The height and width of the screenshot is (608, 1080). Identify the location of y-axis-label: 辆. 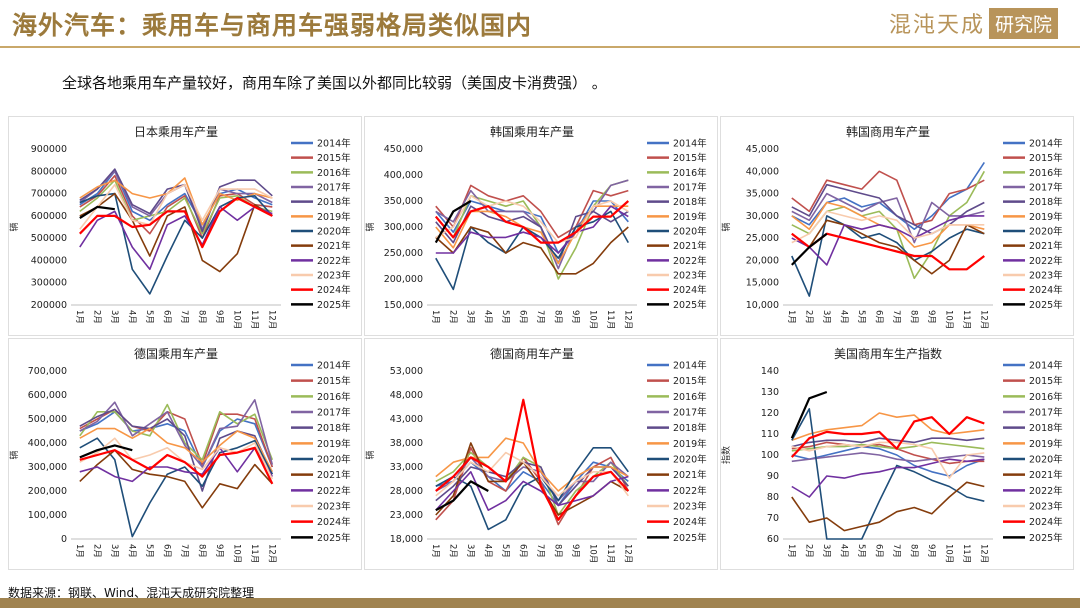
(370, 454).